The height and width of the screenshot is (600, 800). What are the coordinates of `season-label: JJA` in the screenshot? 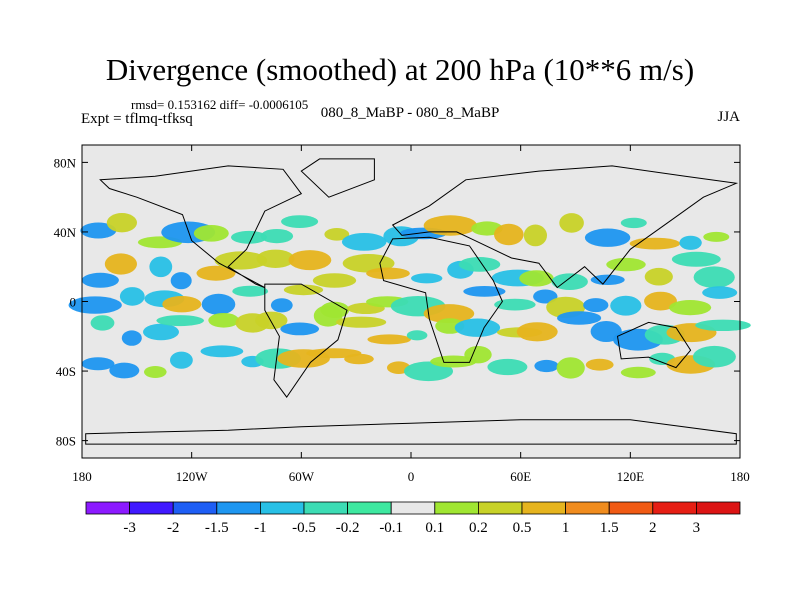 It's located at (728, 117).